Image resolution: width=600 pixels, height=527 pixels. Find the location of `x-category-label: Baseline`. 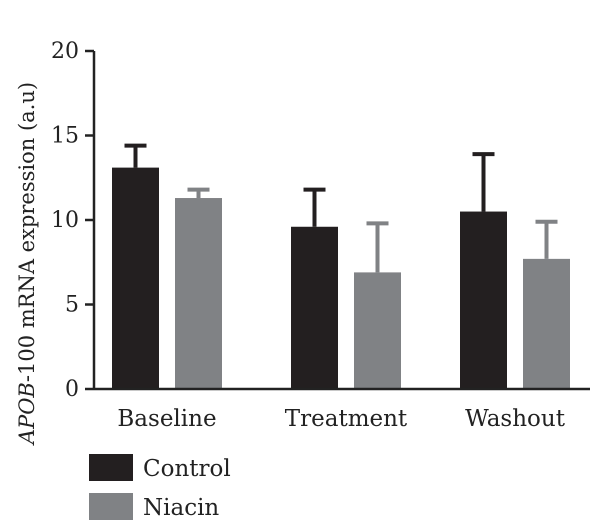

x-category-label: Baseline is located at coordinates (166, 419).